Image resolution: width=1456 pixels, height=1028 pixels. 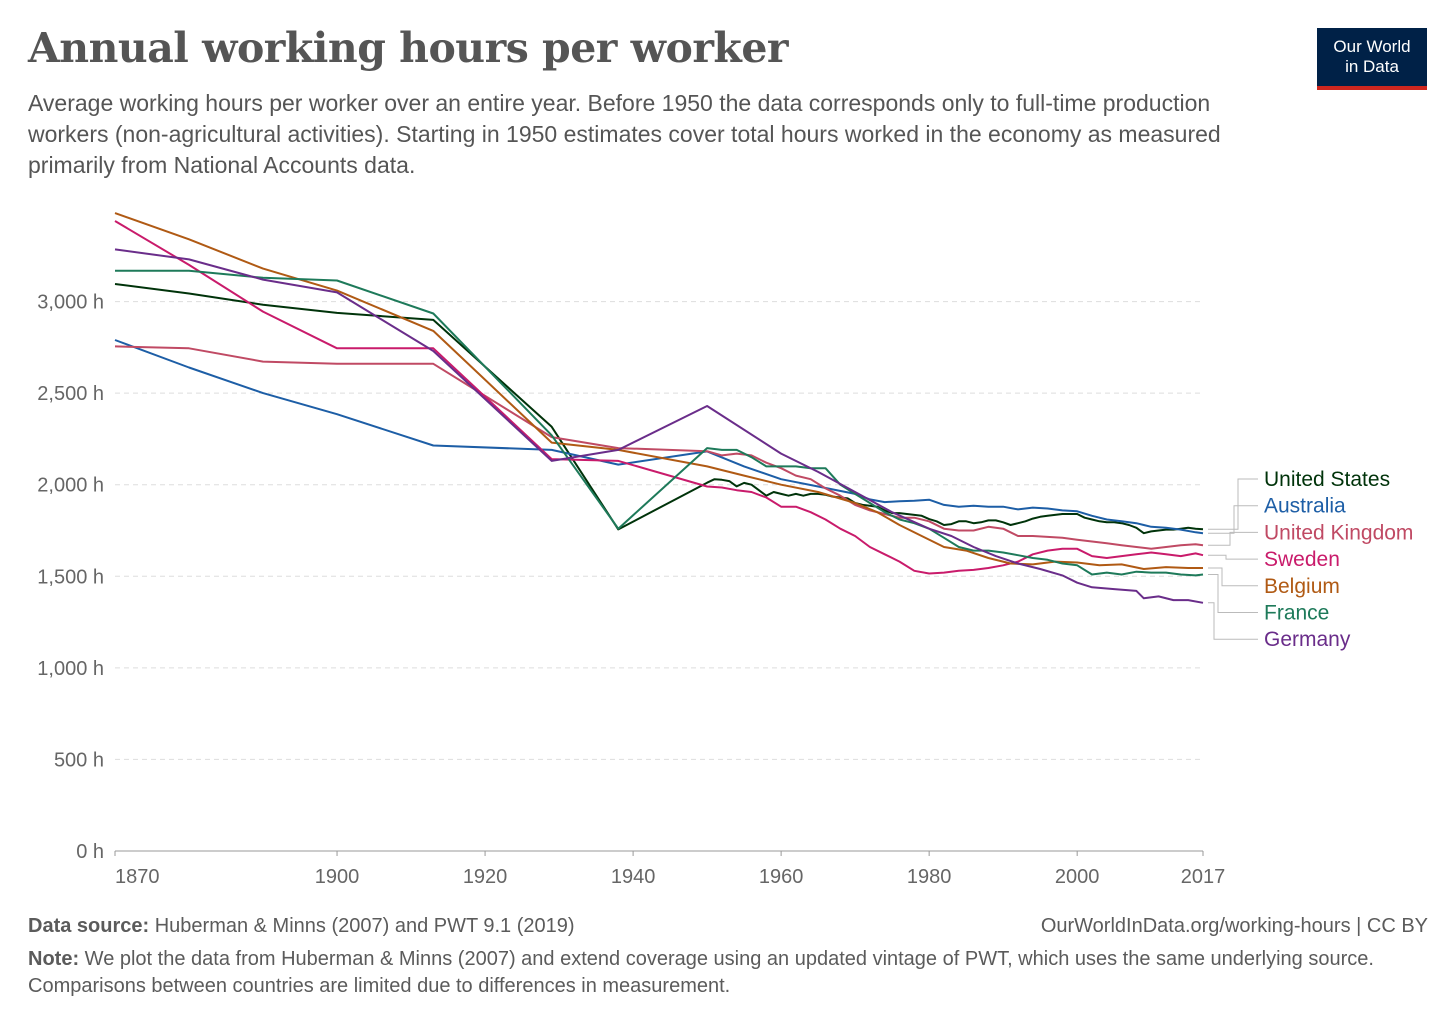 What do you see at coordinates (1077, 877) in the screenshot?
I see `x-tick-label: 2000` at bounding box center [1077, 877].